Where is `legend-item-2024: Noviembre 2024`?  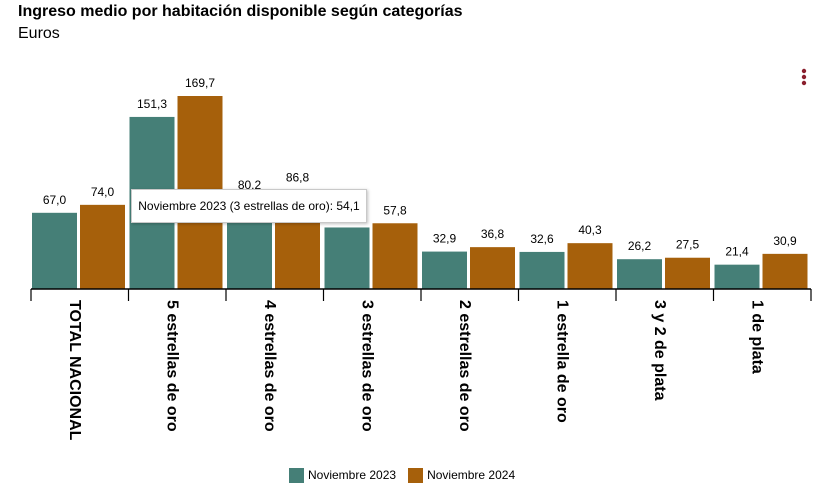
legend-item-2024: Noviembre 2024 is located at coordinates (462, 475).